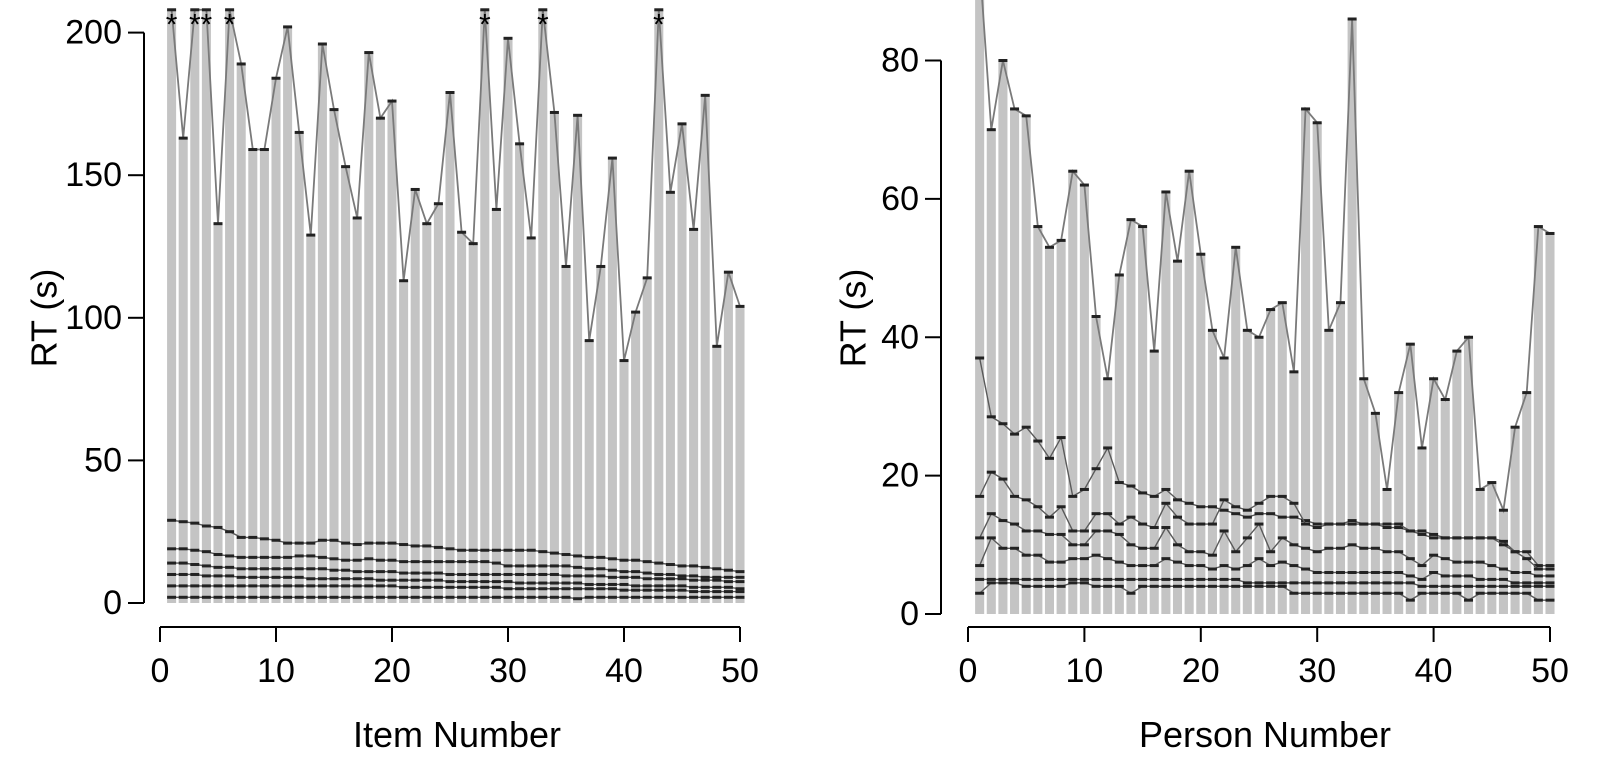 The image size is (1606, 772). I want to click on item-y-tick-label: 100, so click(93, 318).